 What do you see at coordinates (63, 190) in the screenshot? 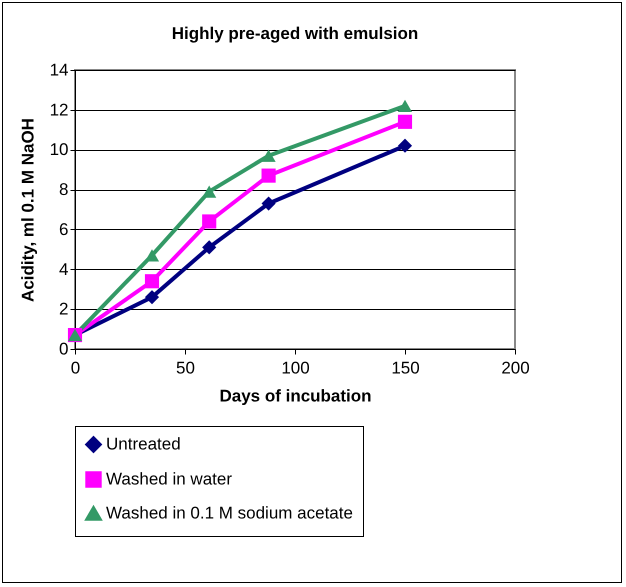
I see `y-tick-label: 8` at bounding box center [63, 190].